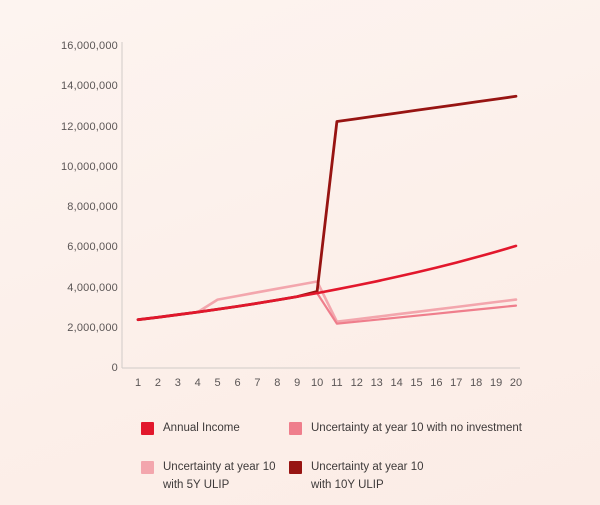 This screenshot has height=505, width=600. What do you see at coordinates (456, 383) in the screenshot?
I see `x-tick-label: 17` at bounding box center [456, 383].